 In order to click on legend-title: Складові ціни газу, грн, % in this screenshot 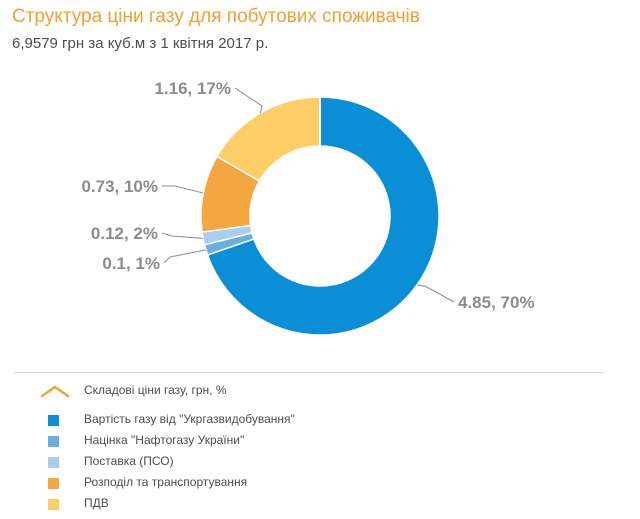, I will do `click(155, 390)`.